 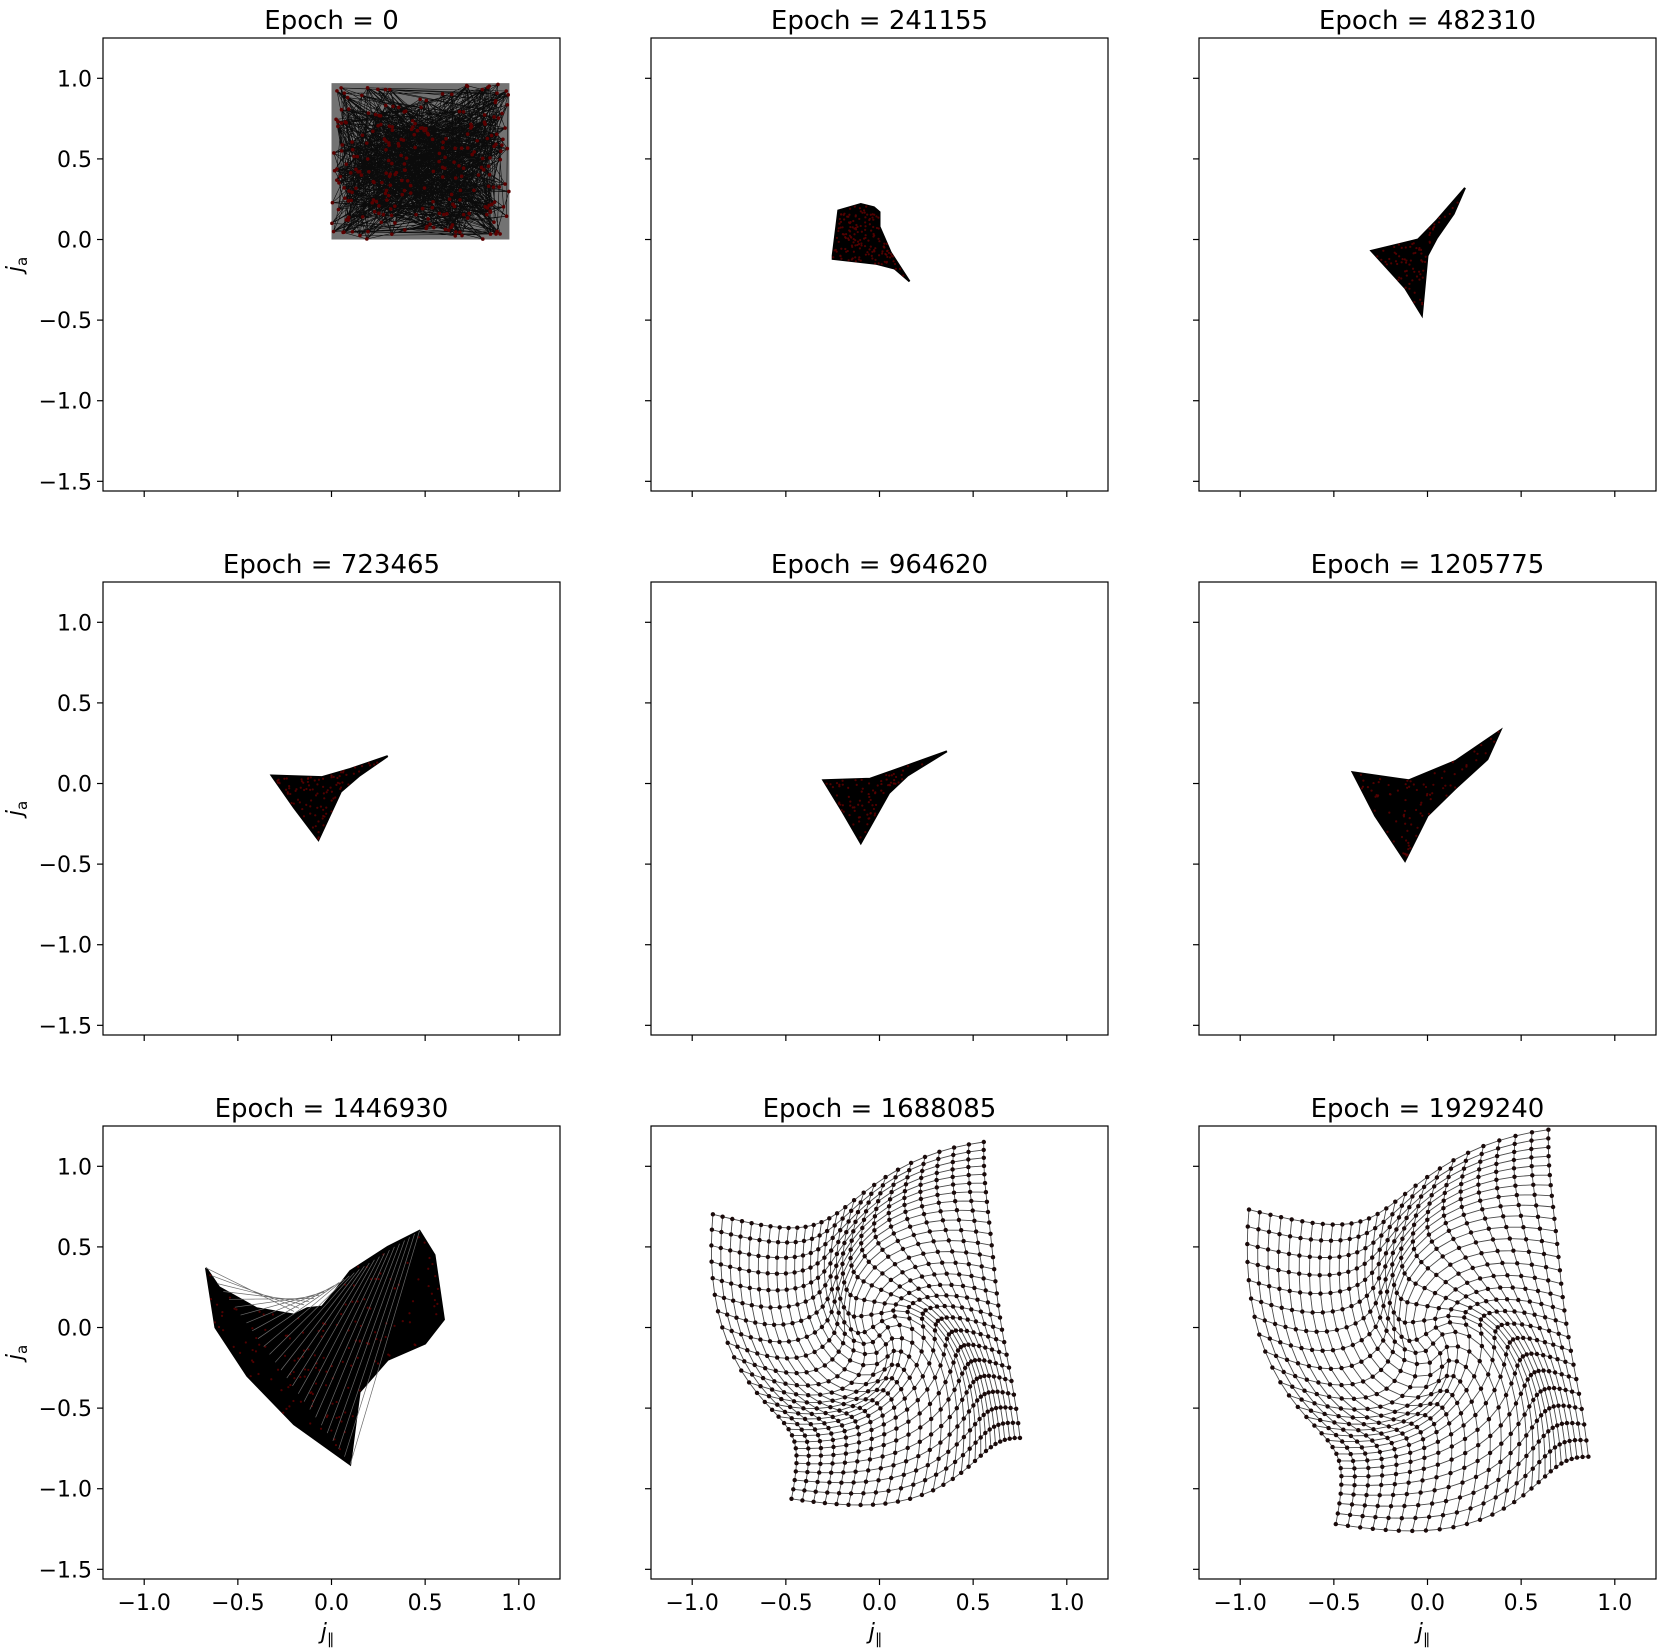 I want to click on x-tick-label: 0.5, so click(x=973, y=1603).